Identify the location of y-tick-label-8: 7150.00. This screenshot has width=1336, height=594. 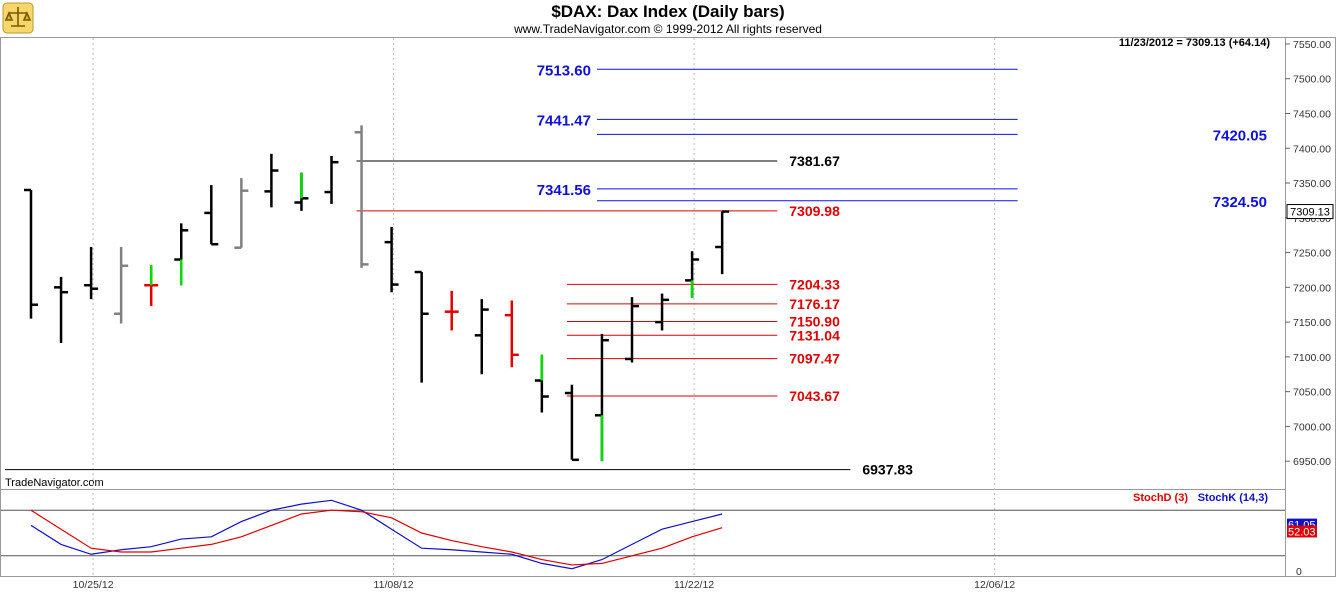
(1312, 323).